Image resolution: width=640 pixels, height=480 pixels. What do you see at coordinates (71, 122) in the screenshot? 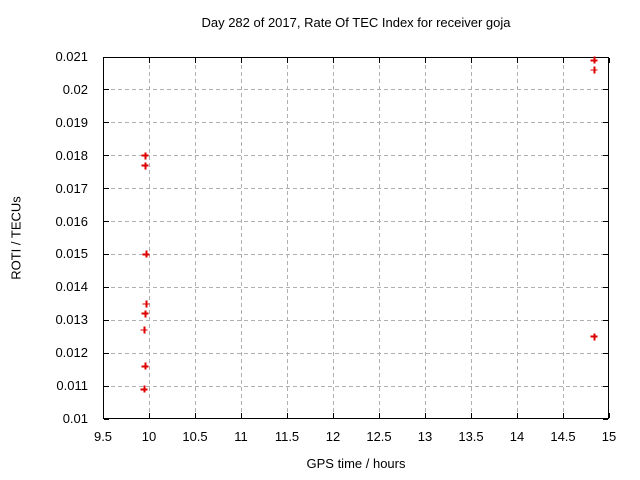
I see `y-tick-label: 0.019` at bounding box center [71, 122].